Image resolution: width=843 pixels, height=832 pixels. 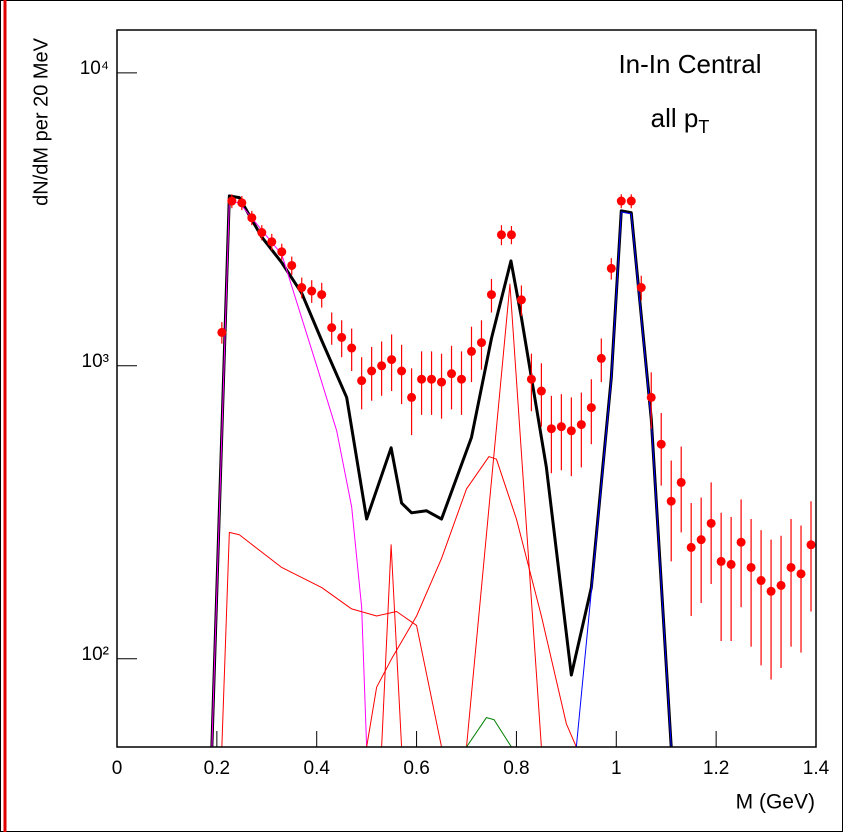 I want to click on annotation-text: all p, so click(x=675, y=118).